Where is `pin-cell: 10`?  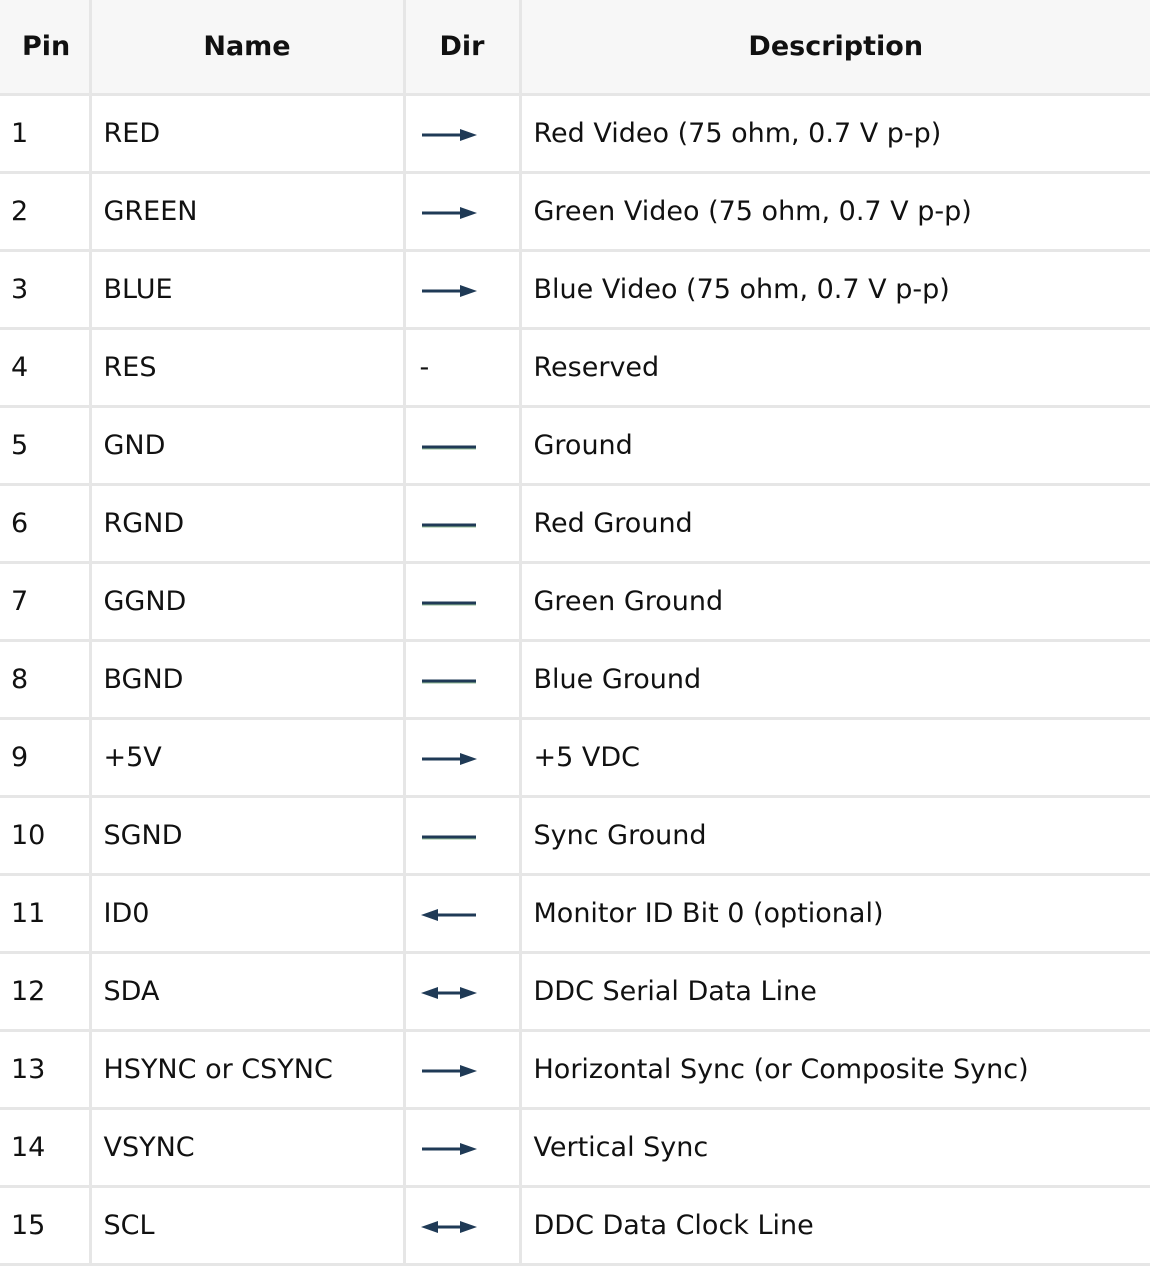
pin-cell: 10 is located at coordinates (45, 836).